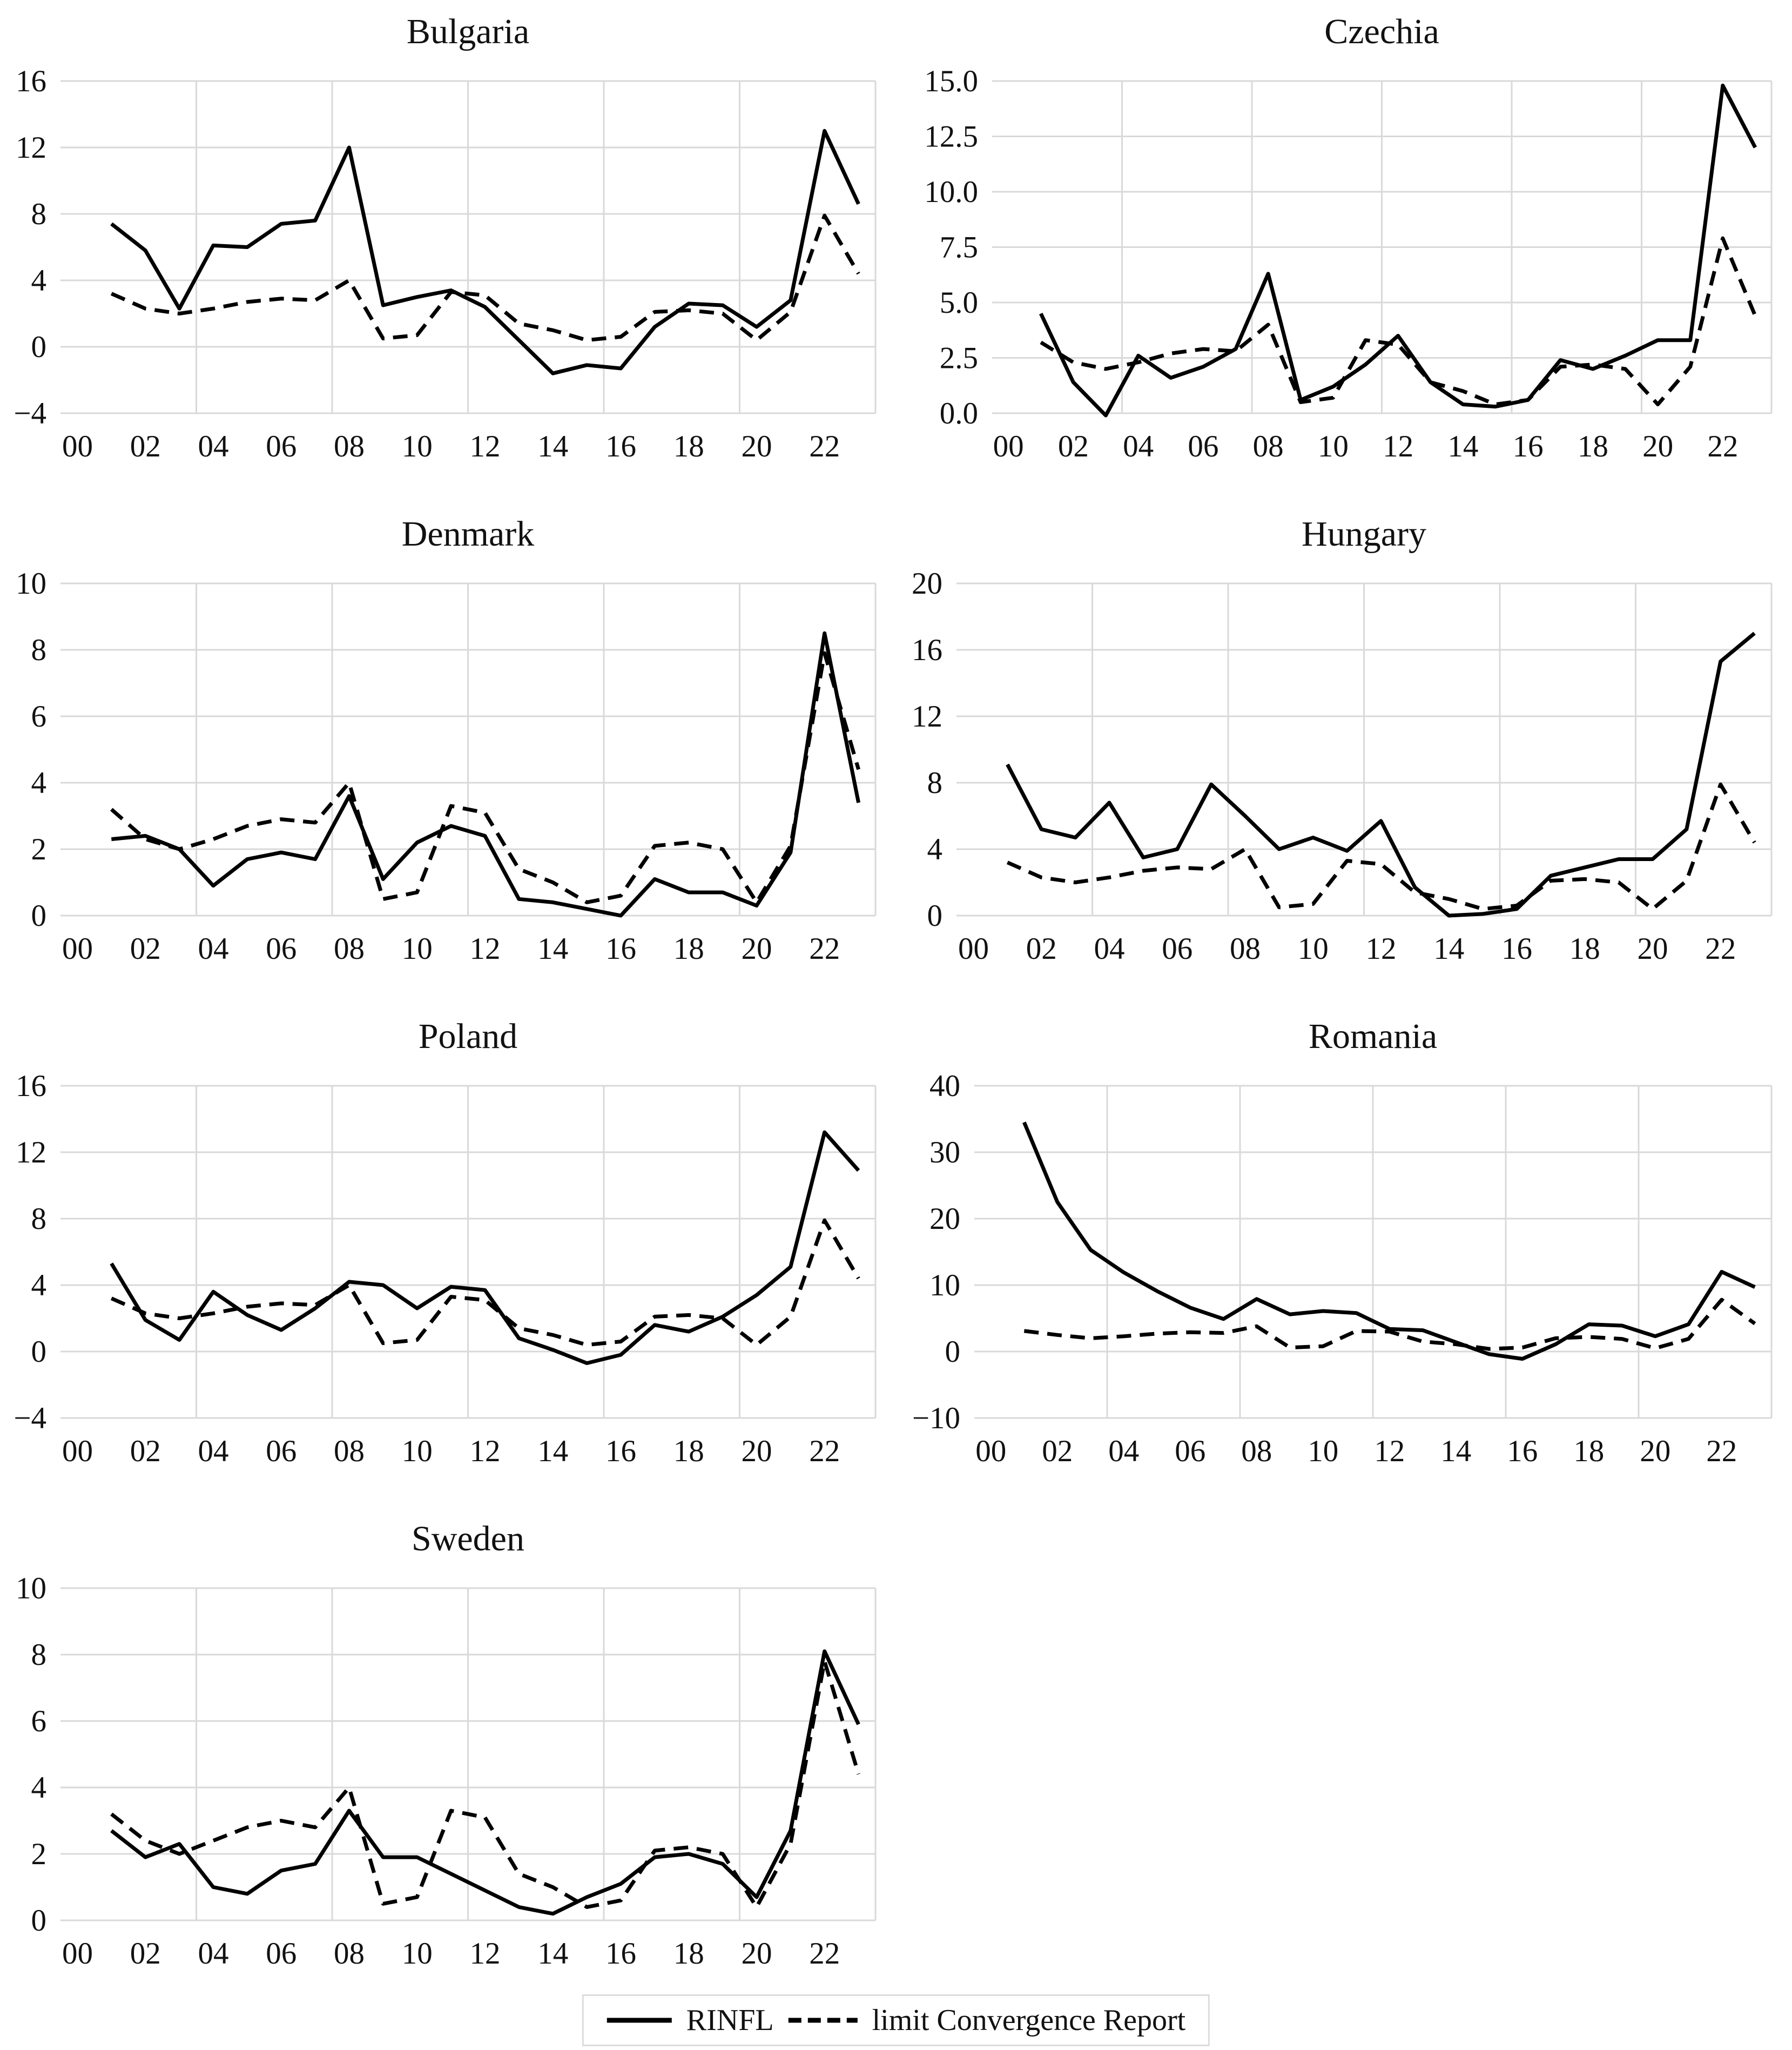 This screenshot has height=2050, width=1792. What do you see at coordinates (959, 358) in the screenshot?
I see `y-tick-label: 2.5` at bounding box center [959, 358].